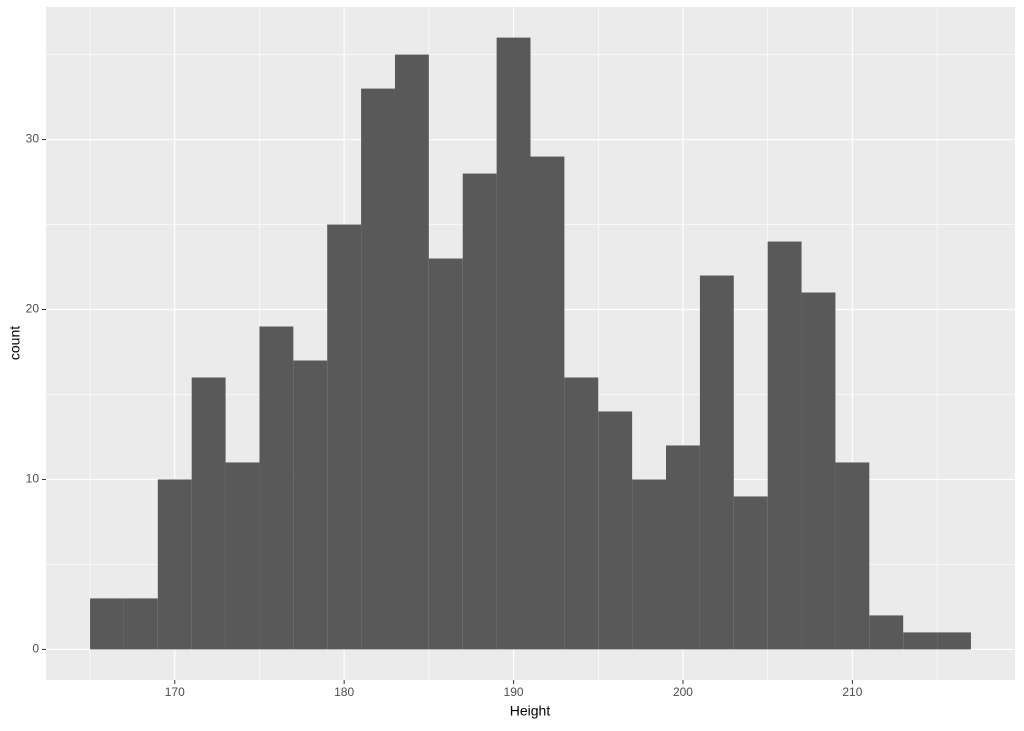 This screenshot has height=731, width=1024. I want to click on x-axis-title: Height, so click(530, 711).